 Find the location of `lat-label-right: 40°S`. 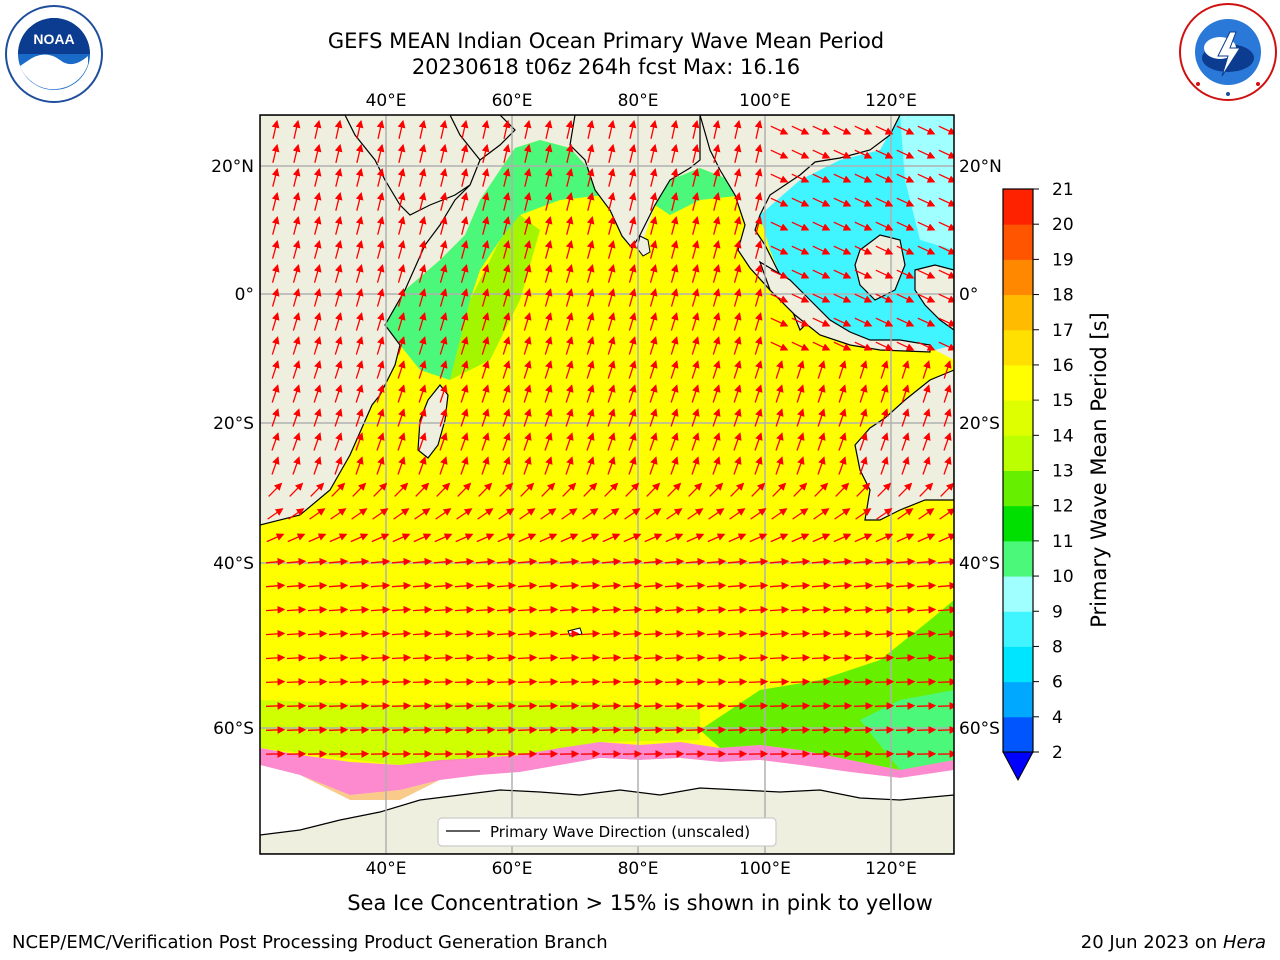

lat-label-right: 40°S is located at coordinates (979, 564).